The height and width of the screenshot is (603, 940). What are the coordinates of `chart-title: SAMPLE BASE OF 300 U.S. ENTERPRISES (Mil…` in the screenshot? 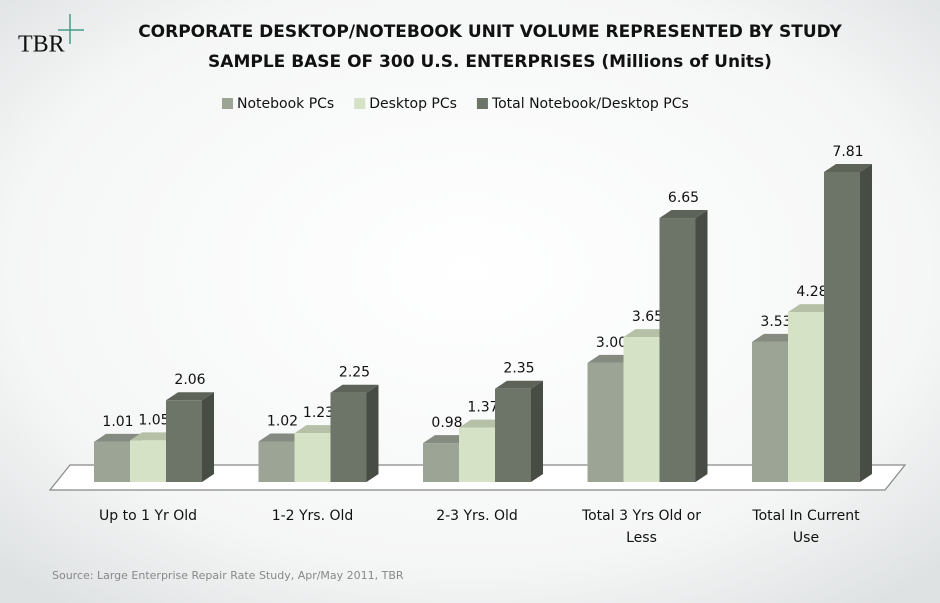 It's located at (490, 62).